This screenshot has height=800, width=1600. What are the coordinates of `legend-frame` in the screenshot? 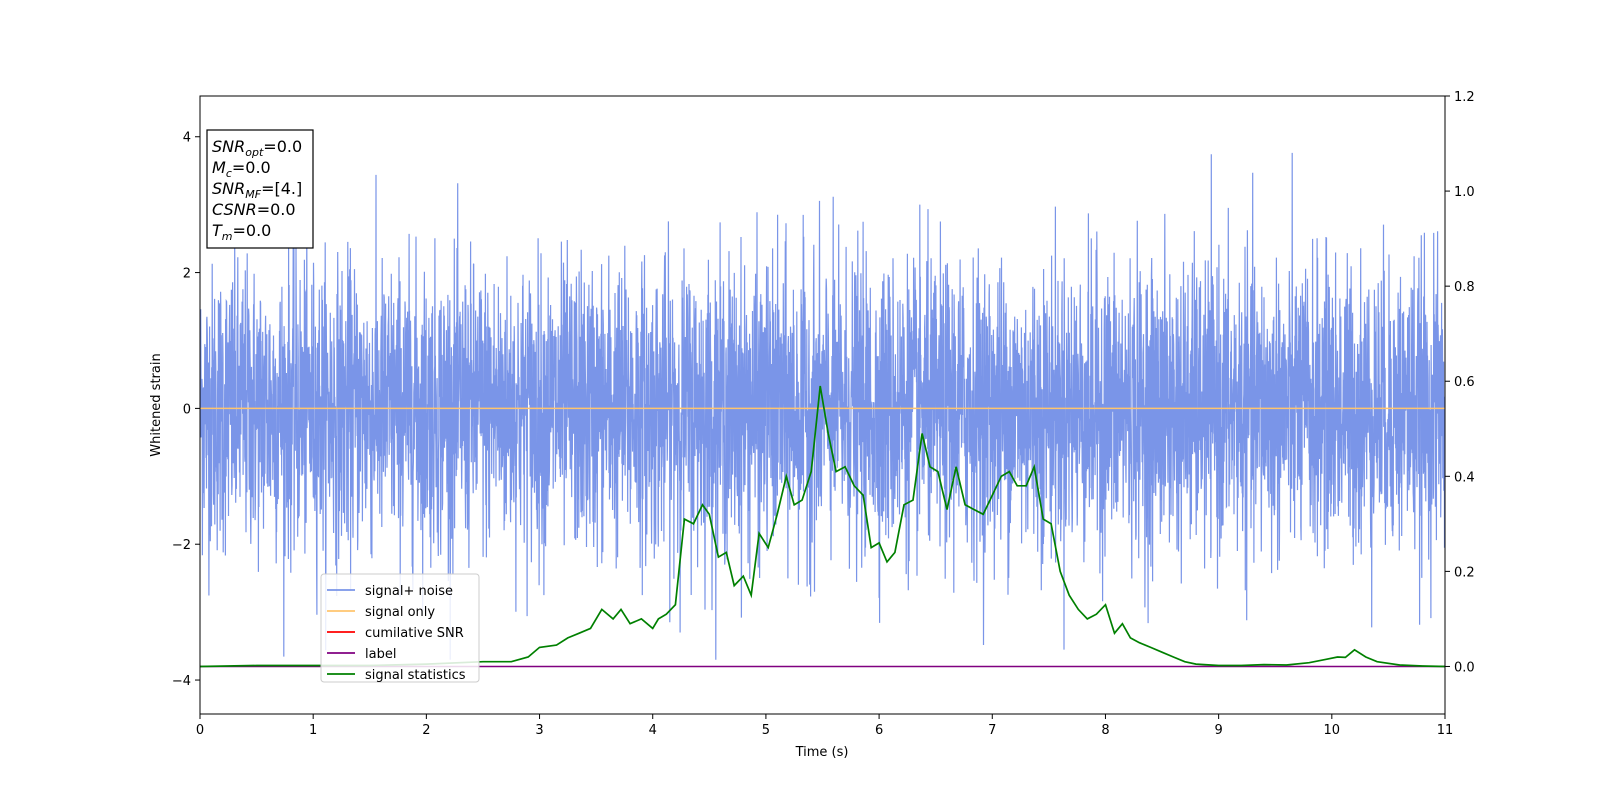 It's located at (400, 628).